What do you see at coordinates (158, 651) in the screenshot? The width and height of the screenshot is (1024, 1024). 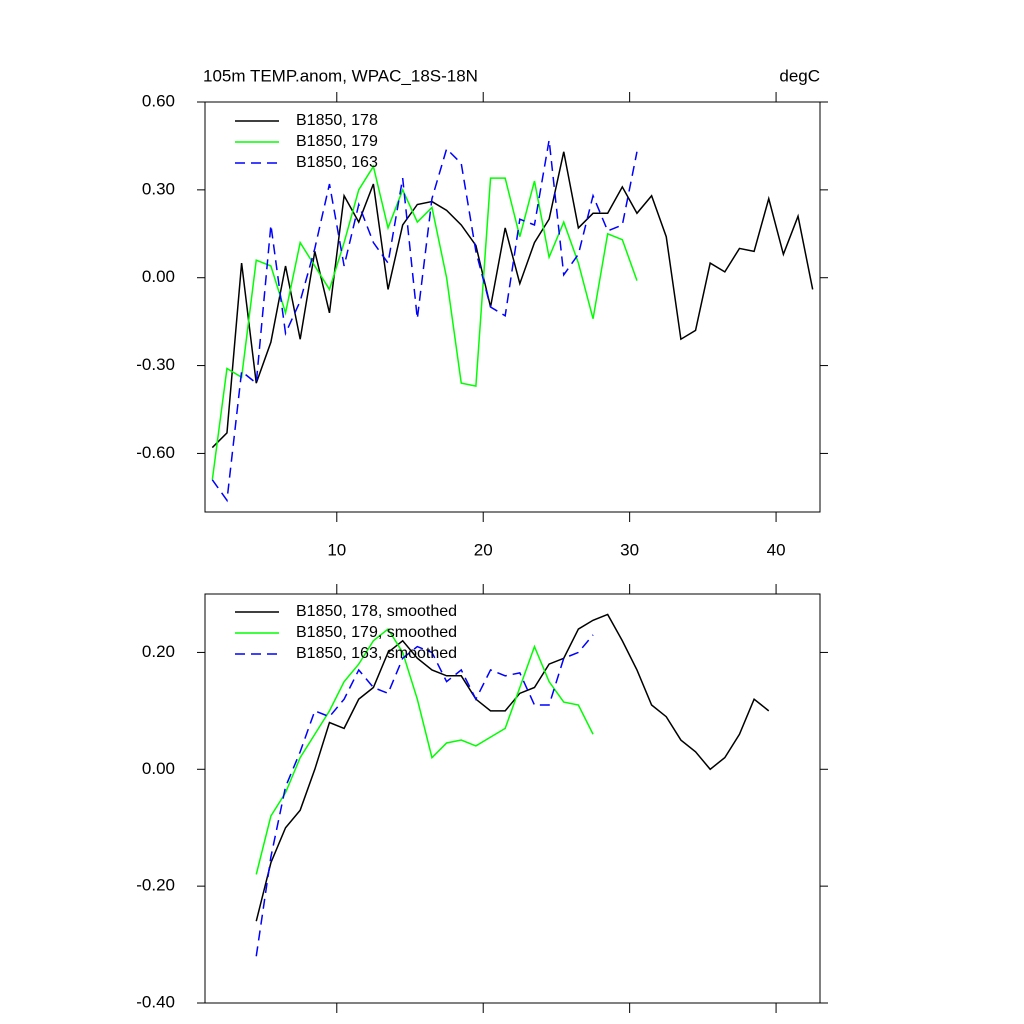 I see `y-tick-label: 0.20` at bounding box center [158, 651].